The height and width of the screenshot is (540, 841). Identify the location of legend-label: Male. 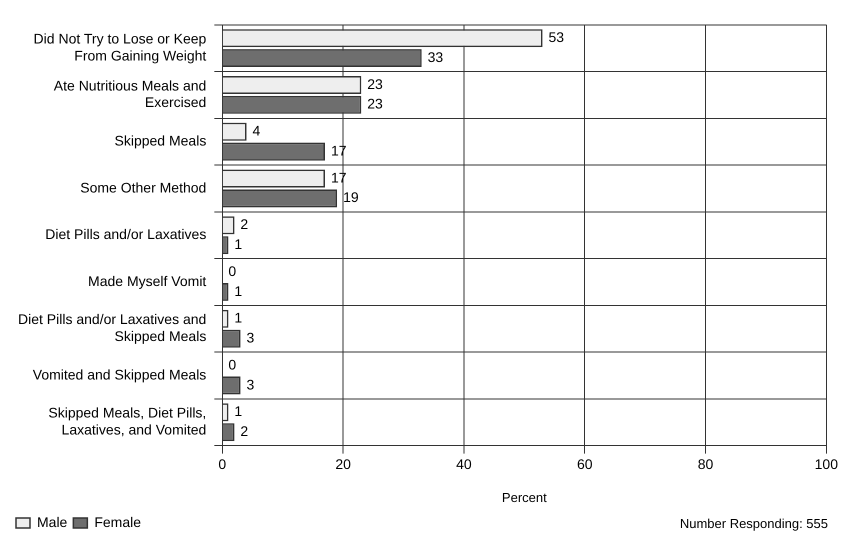
(52, 522).